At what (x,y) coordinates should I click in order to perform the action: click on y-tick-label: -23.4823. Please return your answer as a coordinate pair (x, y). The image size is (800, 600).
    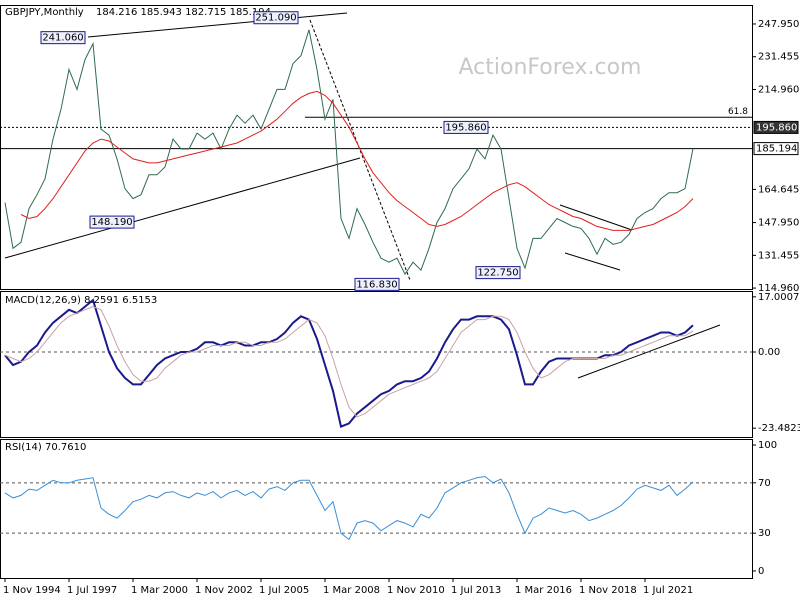
    Looking at the image, I should click on (779, 428).